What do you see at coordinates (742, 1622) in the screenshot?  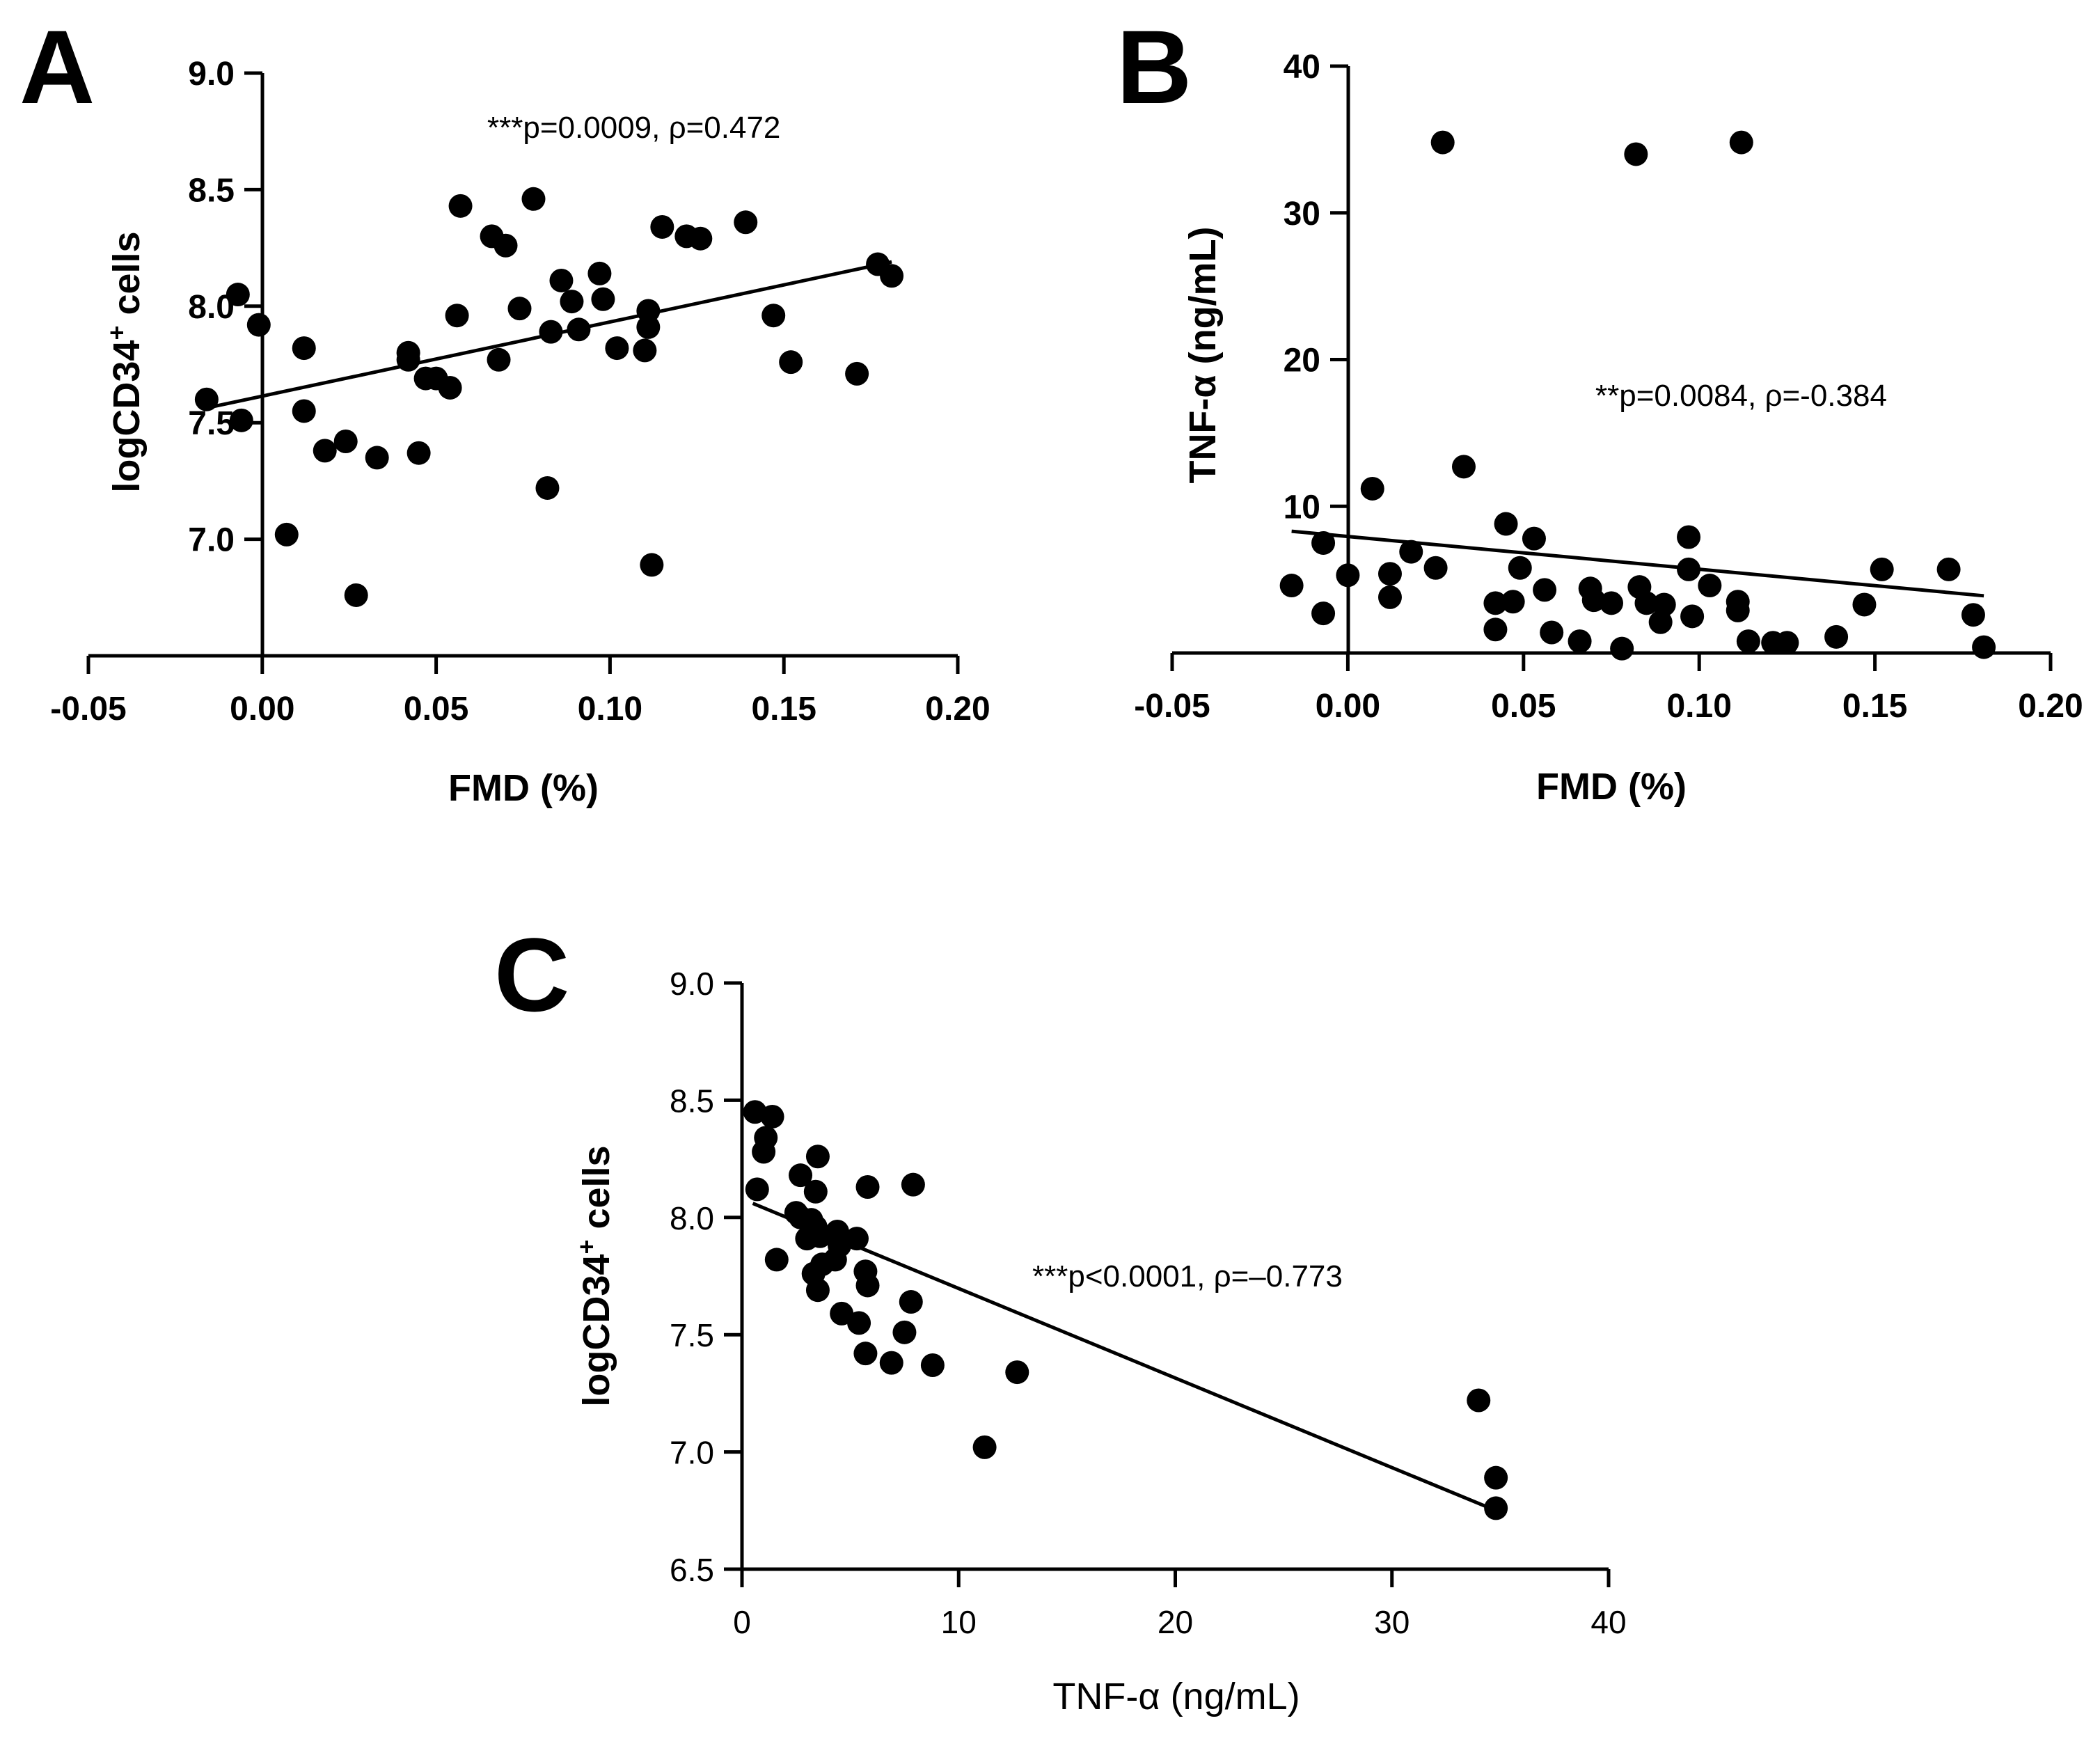 I see `panel-c-x-tick-label: 0` at bounding box center [742, 1622].